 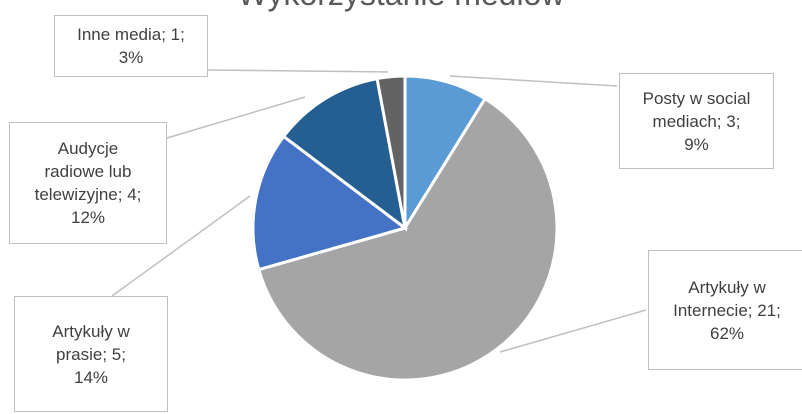 I want to click on pie-slice-audycje, so click(x=344, y=154).